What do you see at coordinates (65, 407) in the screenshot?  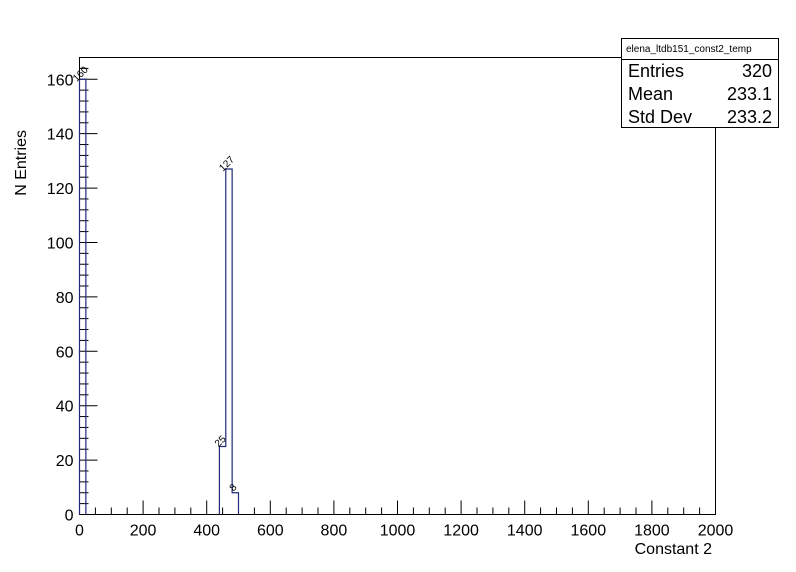 I see `y-tick-label: 40` at bounding box center [65, 407].